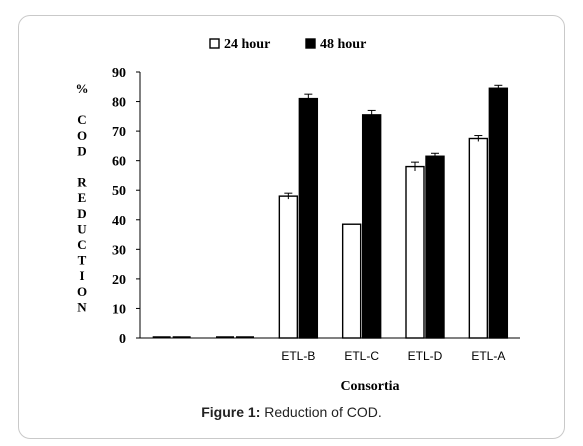 The width and height of the screenshot is (583, 446). Describe the element at coordinates (119, 221) in the screenshot. I see `y-tick-label: 40` at that location.